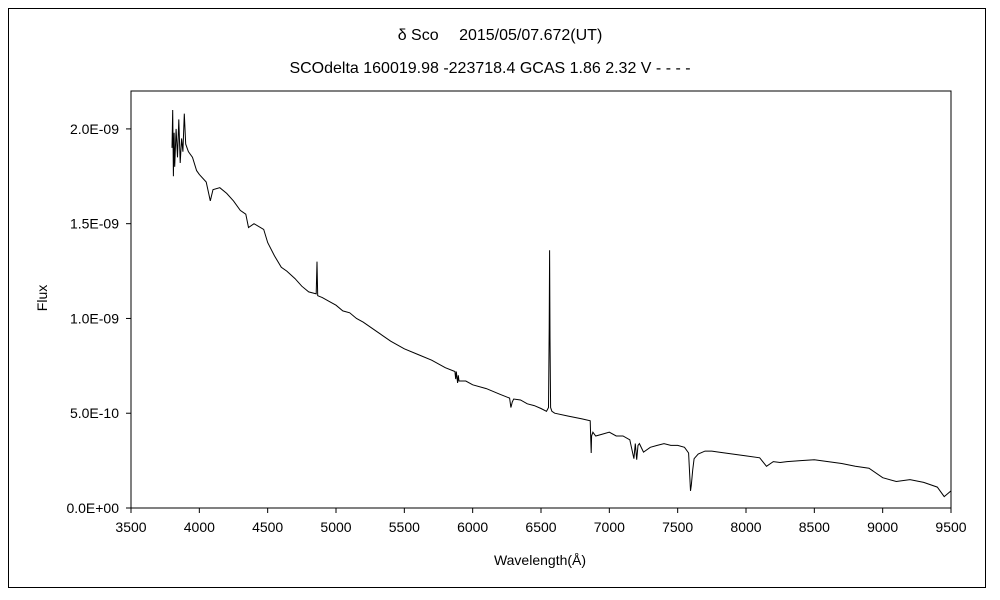 This screenshot has height=600, width=1000. What do you see at coordinates (92, 508) in the screenshot?
I see `y-tick-label: 0.0E+00` at bounding box center [92, 508].